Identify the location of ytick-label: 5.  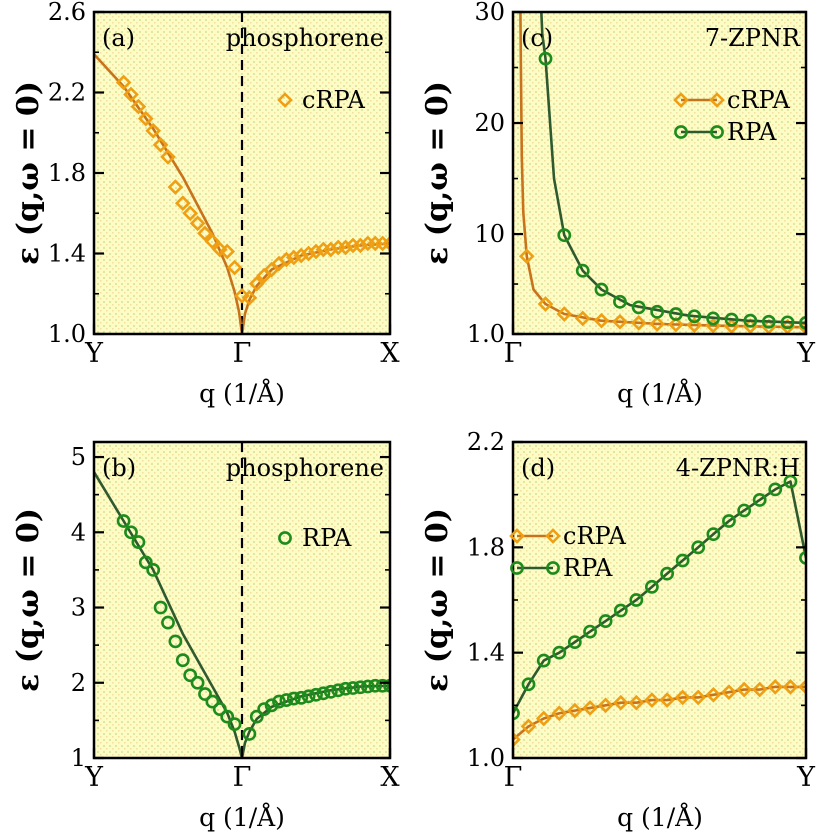
(78, 457).